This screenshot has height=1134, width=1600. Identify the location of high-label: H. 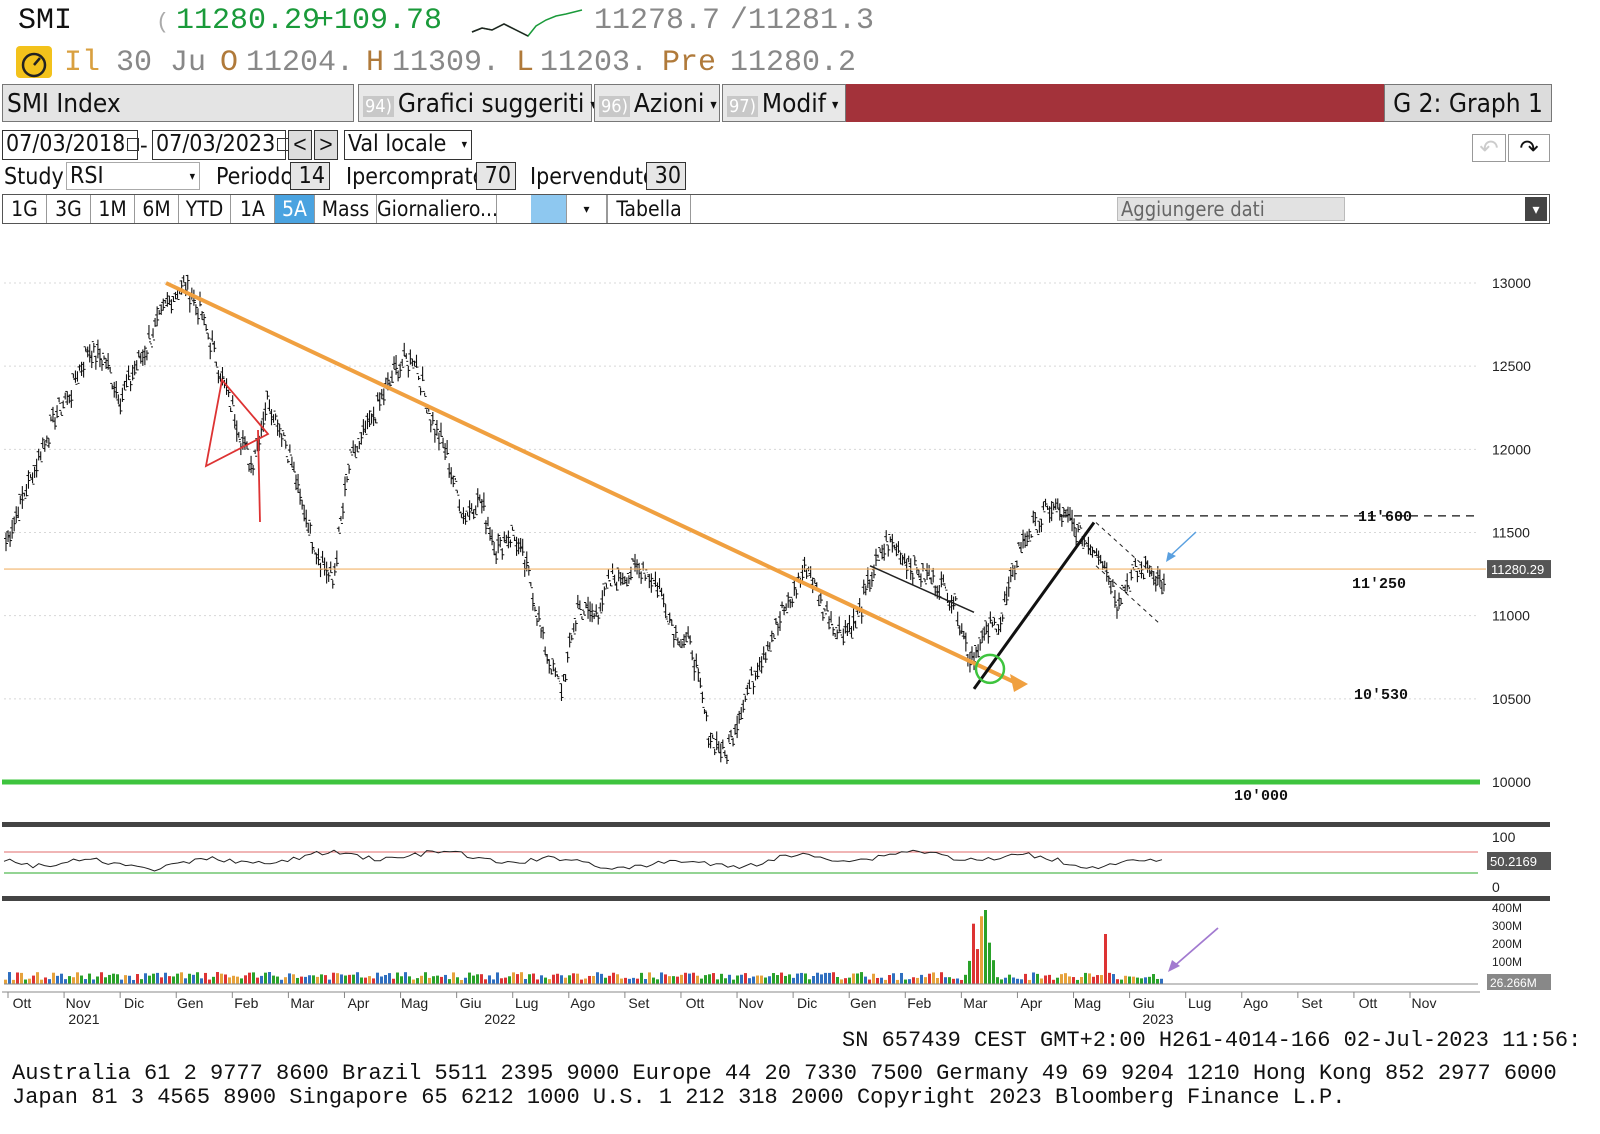
(375, 63).